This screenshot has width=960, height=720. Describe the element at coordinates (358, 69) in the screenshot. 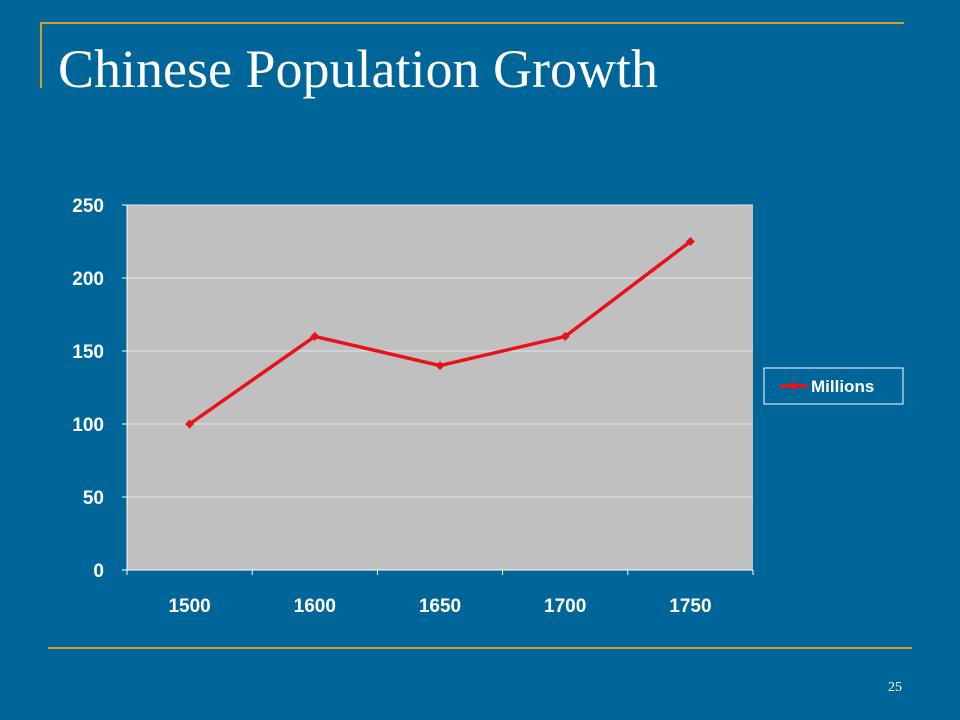

I see `slide-title: Chinese Population Growth` at that location.